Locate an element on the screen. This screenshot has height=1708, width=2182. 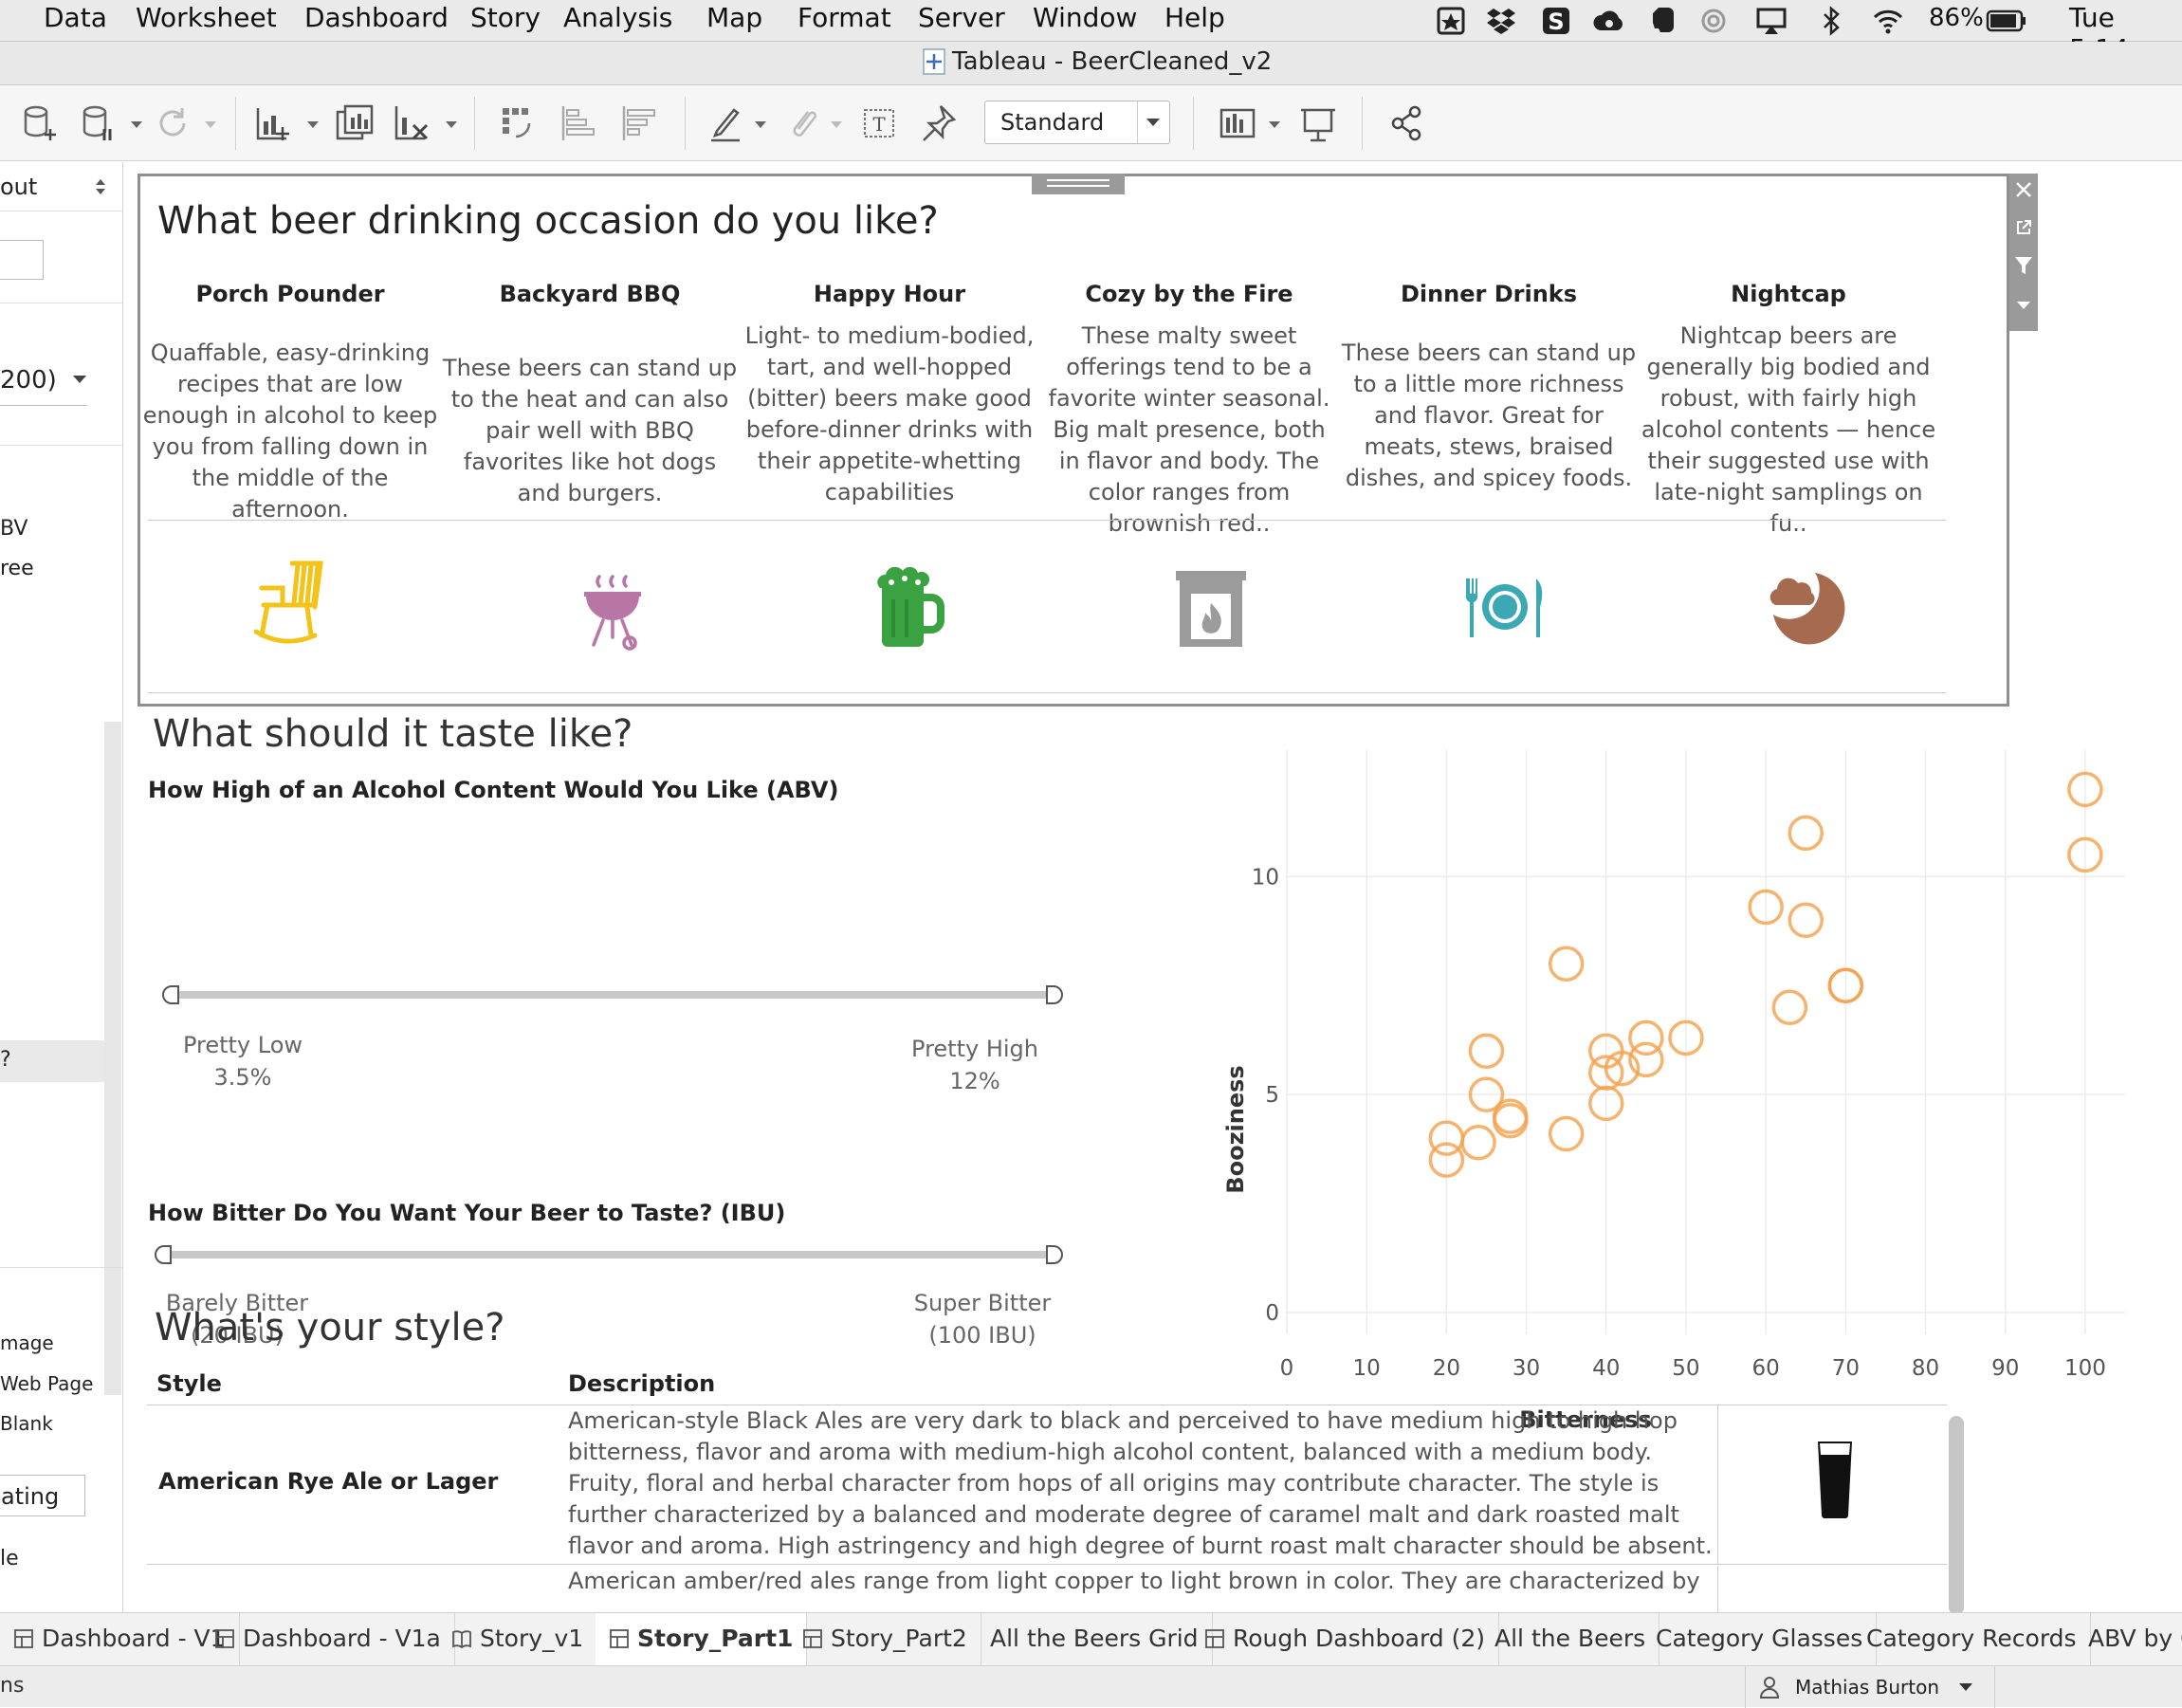
object-blank: Blank is located at coordinates (26, 1423).